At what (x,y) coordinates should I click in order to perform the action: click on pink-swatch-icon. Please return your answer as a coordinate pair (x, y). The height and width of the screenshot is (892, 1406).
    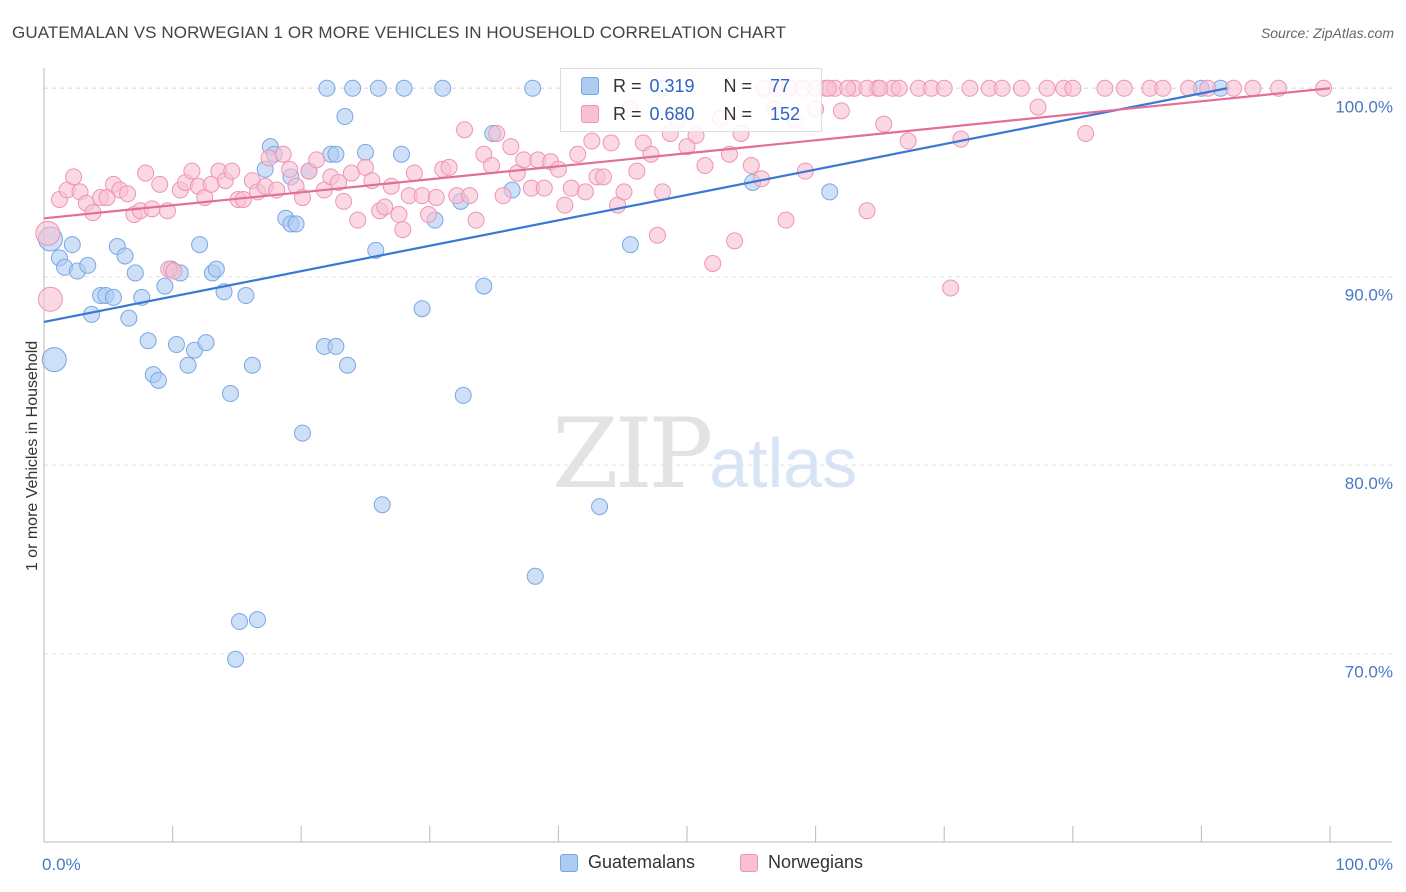
    Looking at the image, I should click on (749, 862).